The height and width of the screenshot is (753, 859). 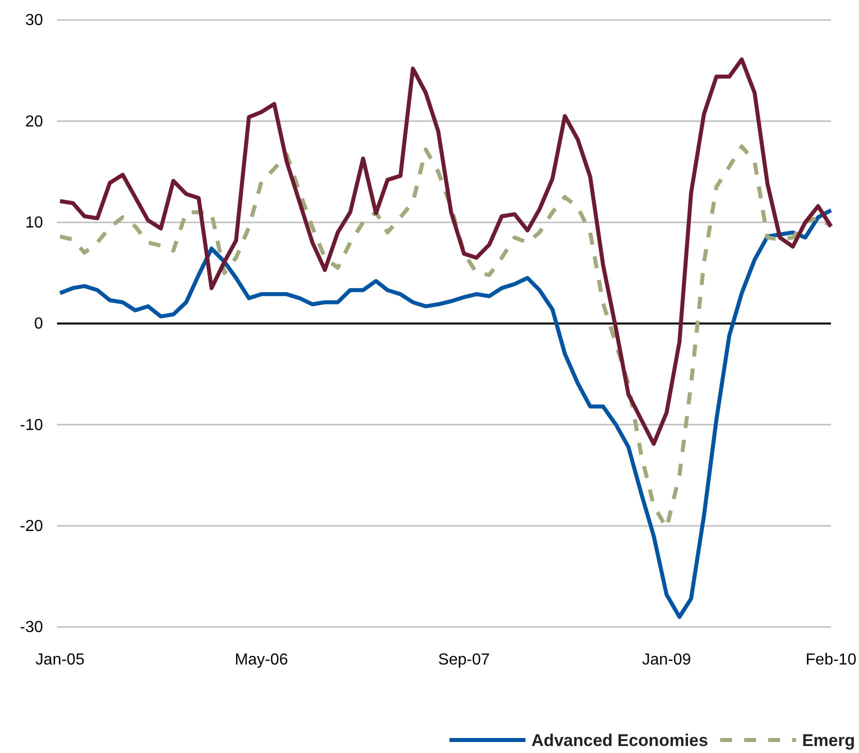 I want to click on x-tick-label: May-06, so click(x=261, y=659).